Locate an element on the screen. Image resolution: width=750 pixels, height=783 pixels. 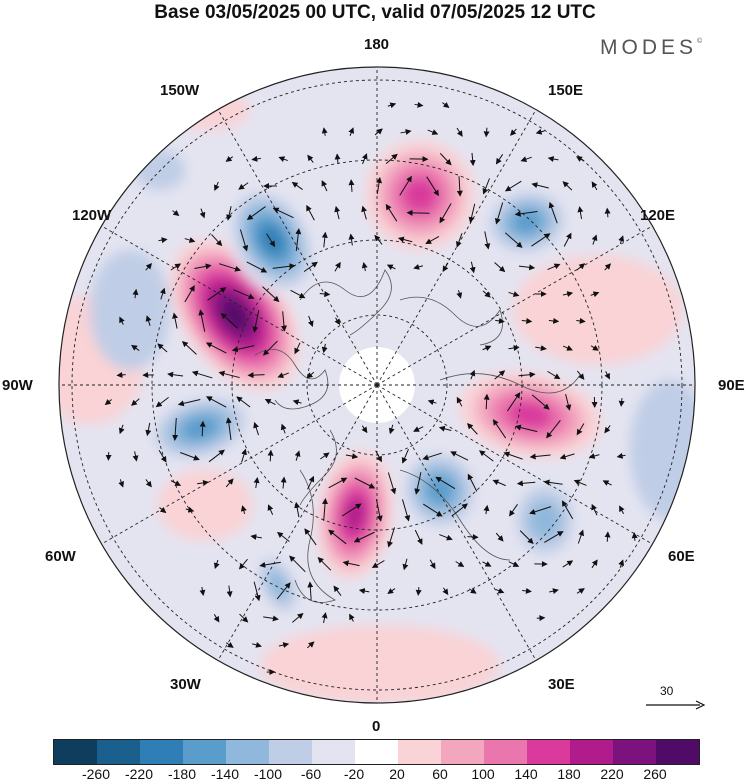
lon-label-120w: 120W is located at coordinates (92, 215).